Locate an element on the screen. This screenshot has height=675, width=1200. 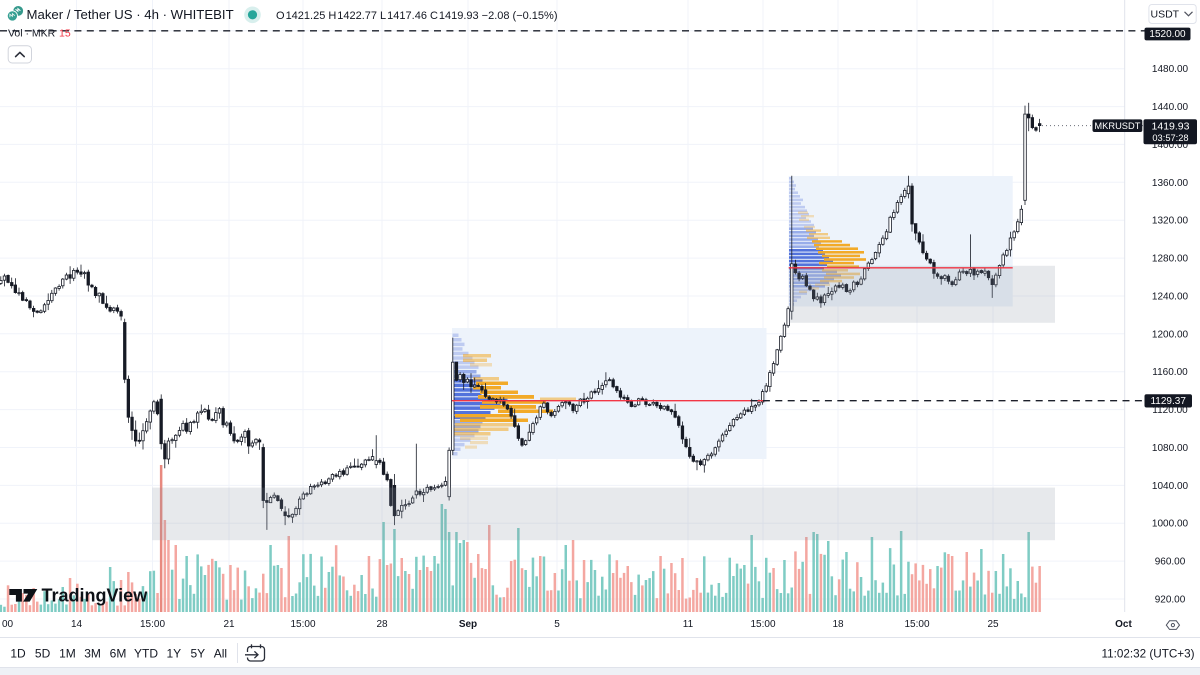
svg-text: 1440.00 is located at coordinates (1170, 107).